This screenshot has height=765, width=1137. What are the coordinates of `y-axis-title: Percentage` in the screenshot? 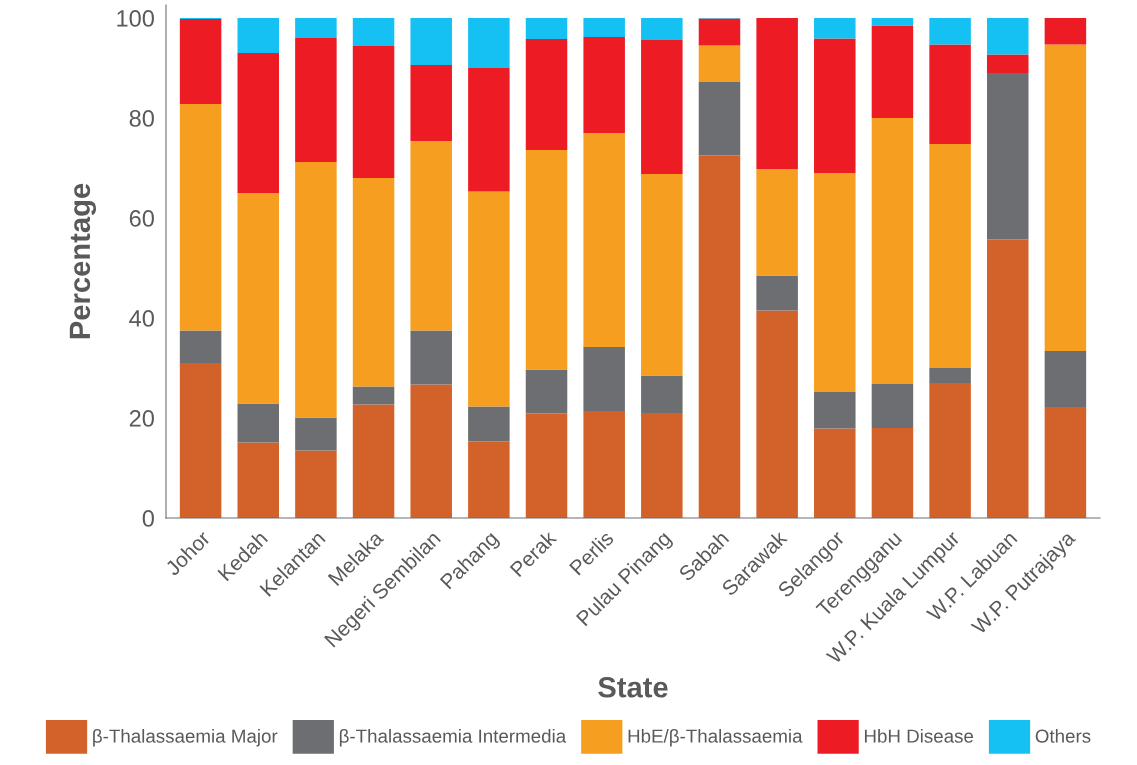 It's located at (83, 261).